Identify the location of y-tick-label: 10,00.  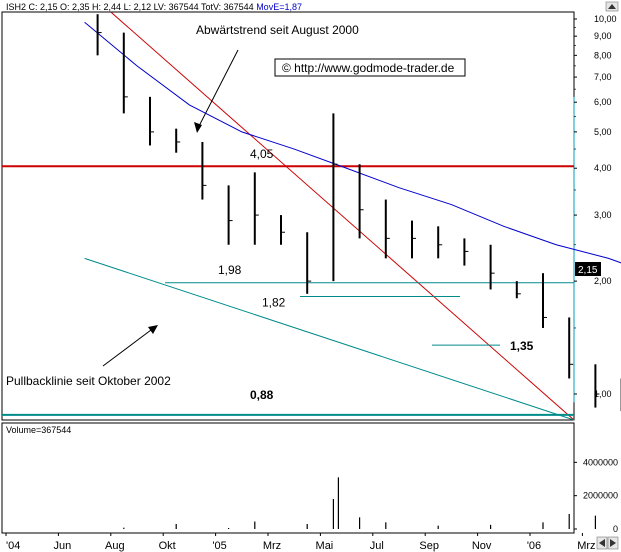
(605, 19).